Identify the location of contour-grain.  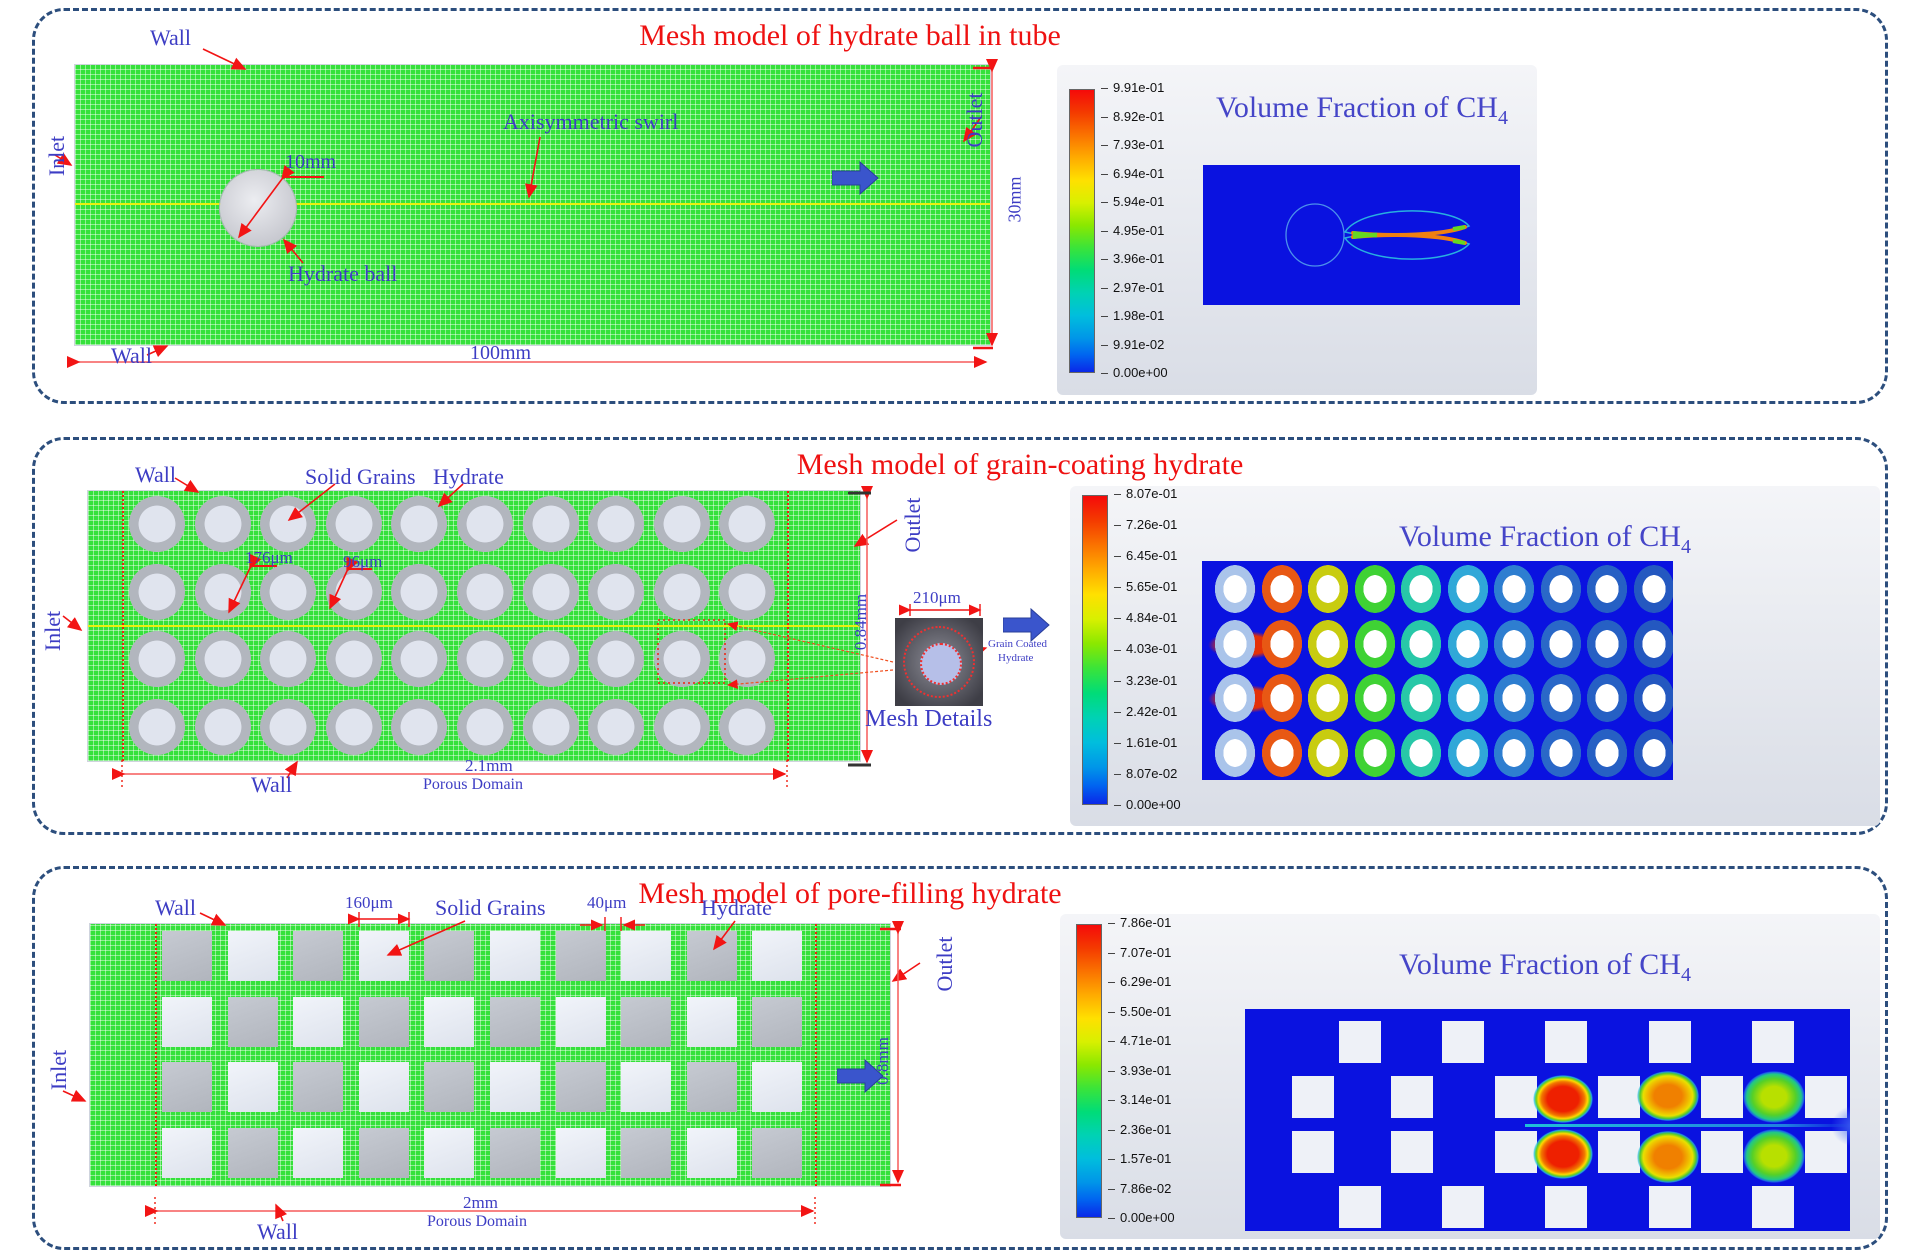
(1437, 670).